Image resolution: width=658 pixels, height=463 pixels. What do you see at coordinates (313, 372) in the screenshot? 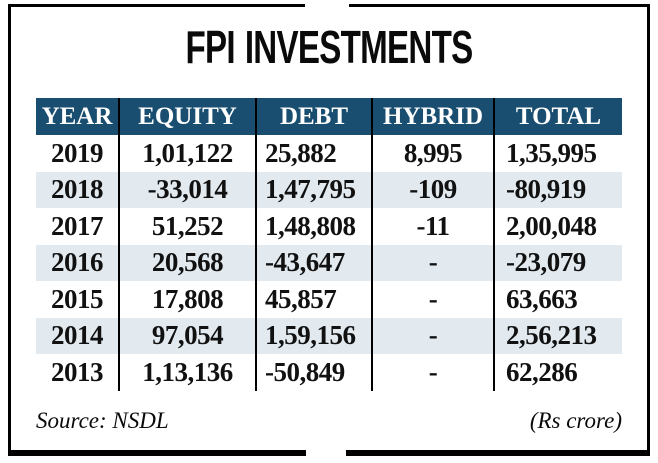
I see `cell-debt: -50,849` at bounding box center [313, 372].